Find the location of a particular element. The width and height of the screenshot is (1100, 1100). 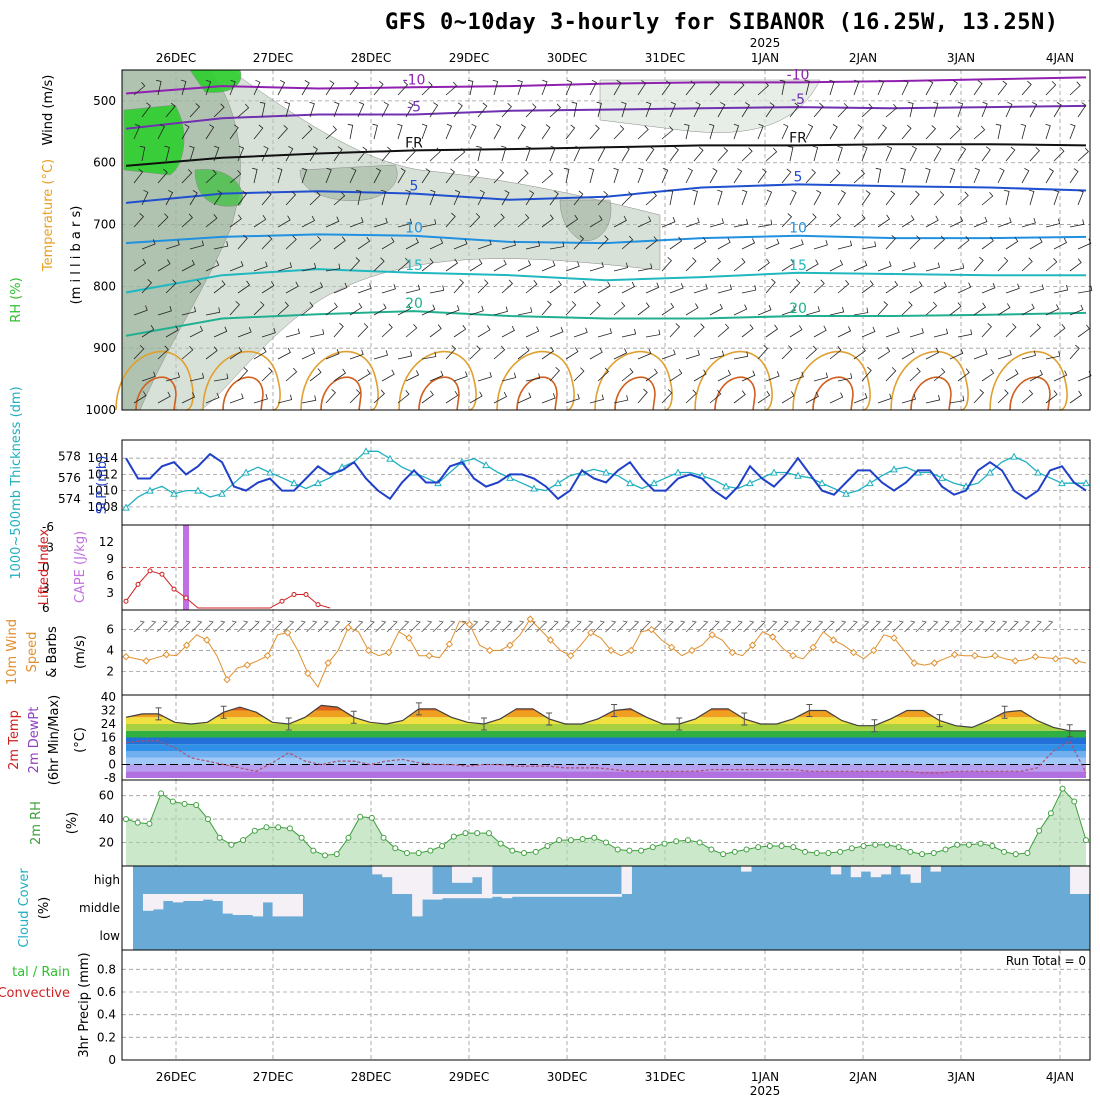

ylabel-rh2m: 2m RH is located at coordinates (36, 823).